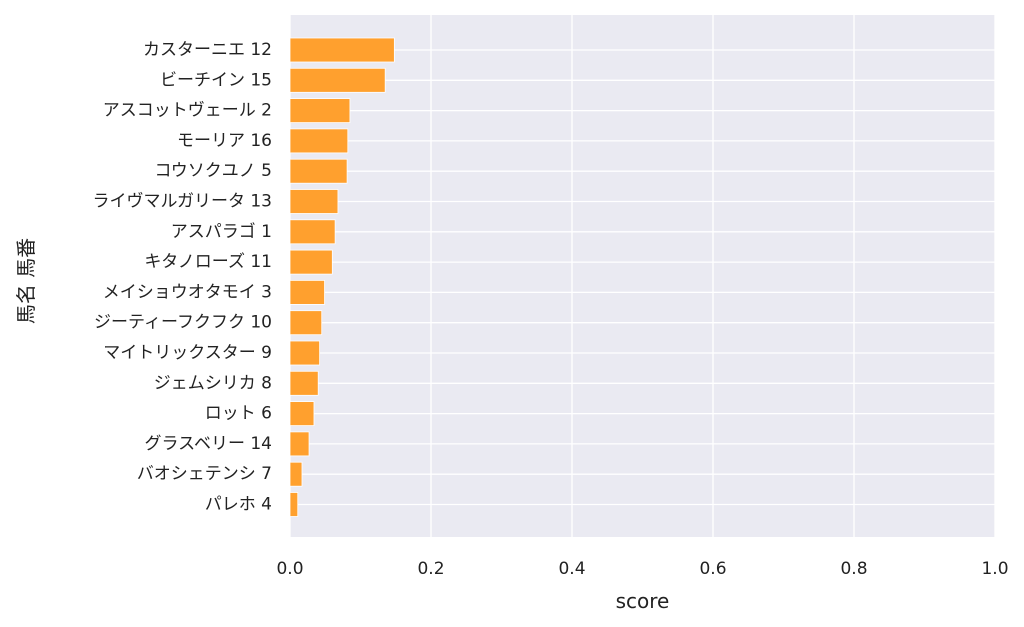 This screenshot has height=627, width=1024. Describe the element at coordinates (213, 383) in the screenshot. I see `y-tick-label: ジェムシリカ 8` at that location.